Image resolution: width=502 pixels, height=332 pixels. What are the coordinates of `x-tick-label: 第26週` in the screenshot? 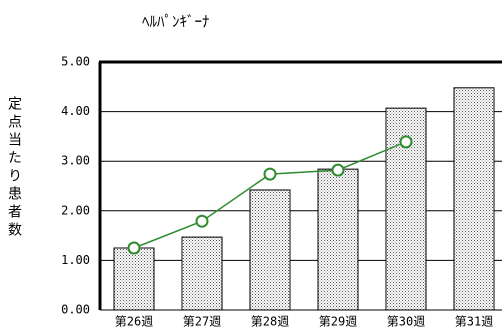 It's located at (134, 322).